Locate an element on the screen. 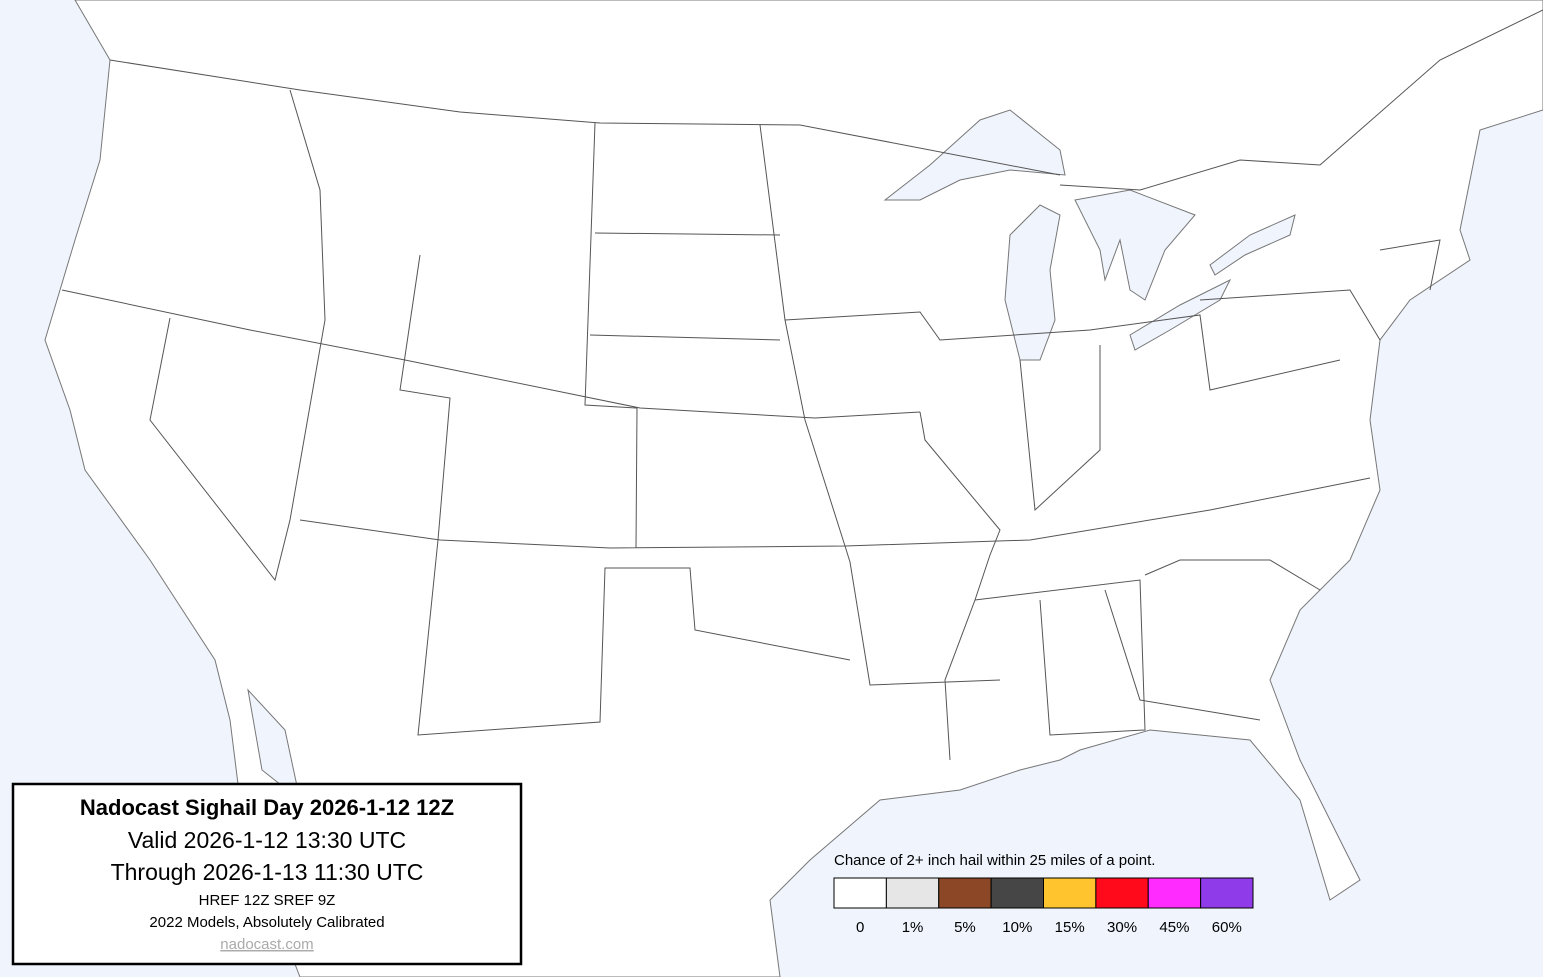 The height and width of the screenshot is (977, 1543). legend-label: 45% is located at coordinates (1174, 927).